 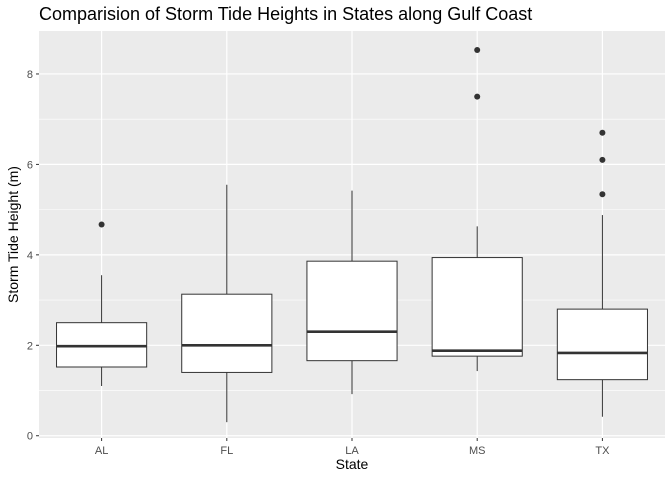 What do you see at coordinates (352, 464) in the screenshot?
I see `x-axis-title: State` at bounding box center [352, 464].